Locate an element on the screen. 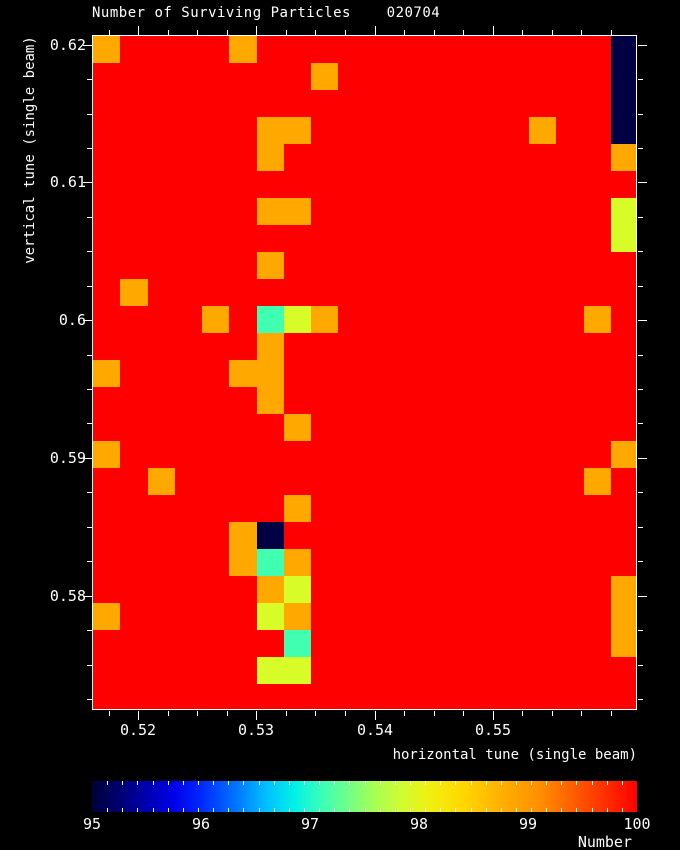  x-axis-tick-label: 0.55 is located at coordinates (493, 730).